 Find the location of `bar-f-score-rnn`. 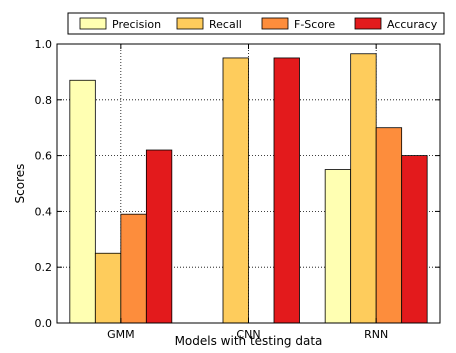

bar-f-score-rnn is located at coordinates (389, 225).